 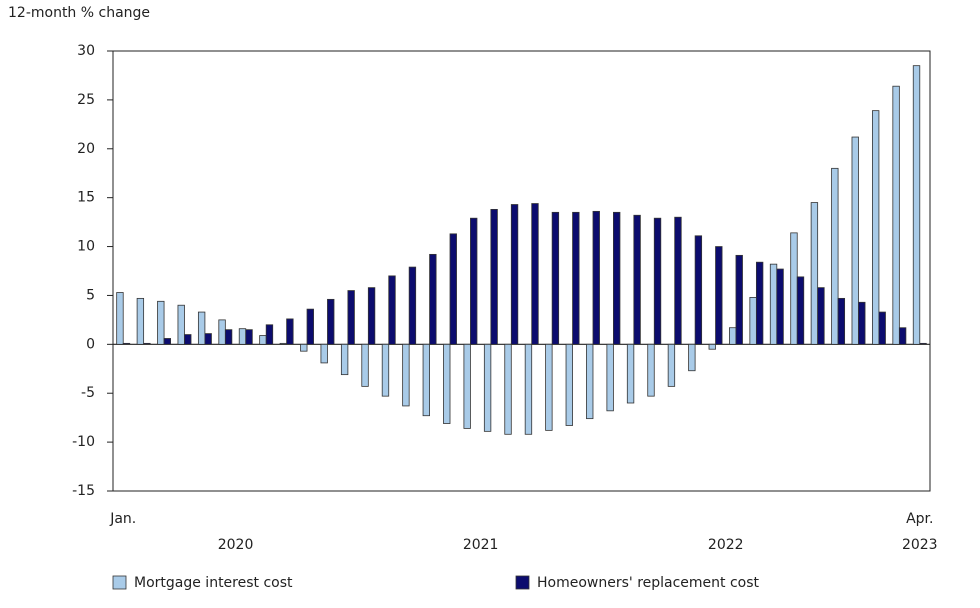 What do you see at coordinates (83, 442) in the screenshot?
I see `y-tick-label: -10` at bounding box center [83, 442].